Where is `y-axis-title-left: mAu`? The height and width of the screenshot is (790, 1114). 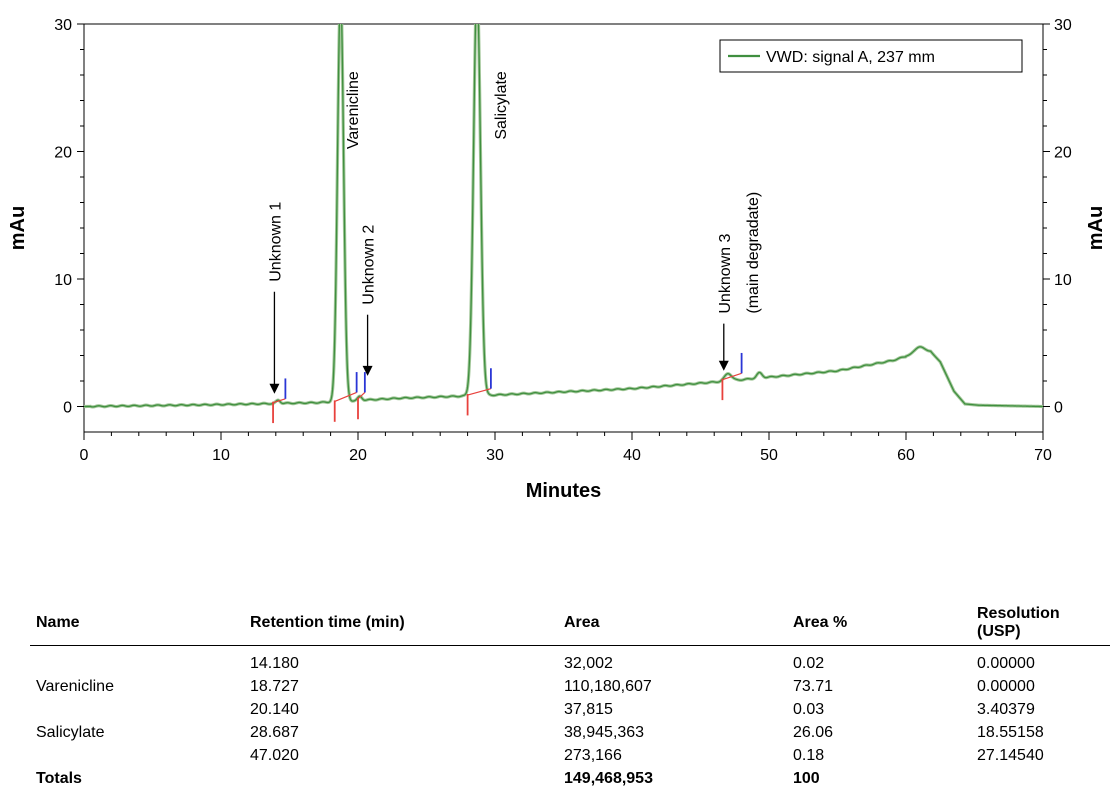
y-axis-title-left: mAu is located at coordinates (18, 228).